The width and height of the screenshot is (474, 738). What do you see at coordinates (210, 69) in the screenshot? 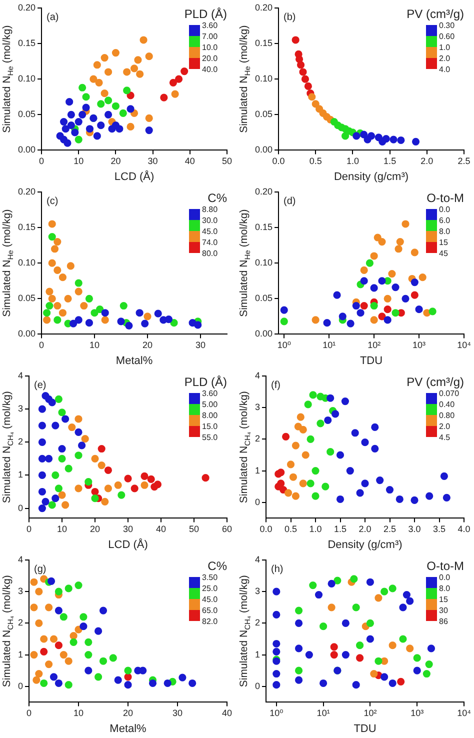
I see `annotation: 40.0` at bounding box center [210, 69].